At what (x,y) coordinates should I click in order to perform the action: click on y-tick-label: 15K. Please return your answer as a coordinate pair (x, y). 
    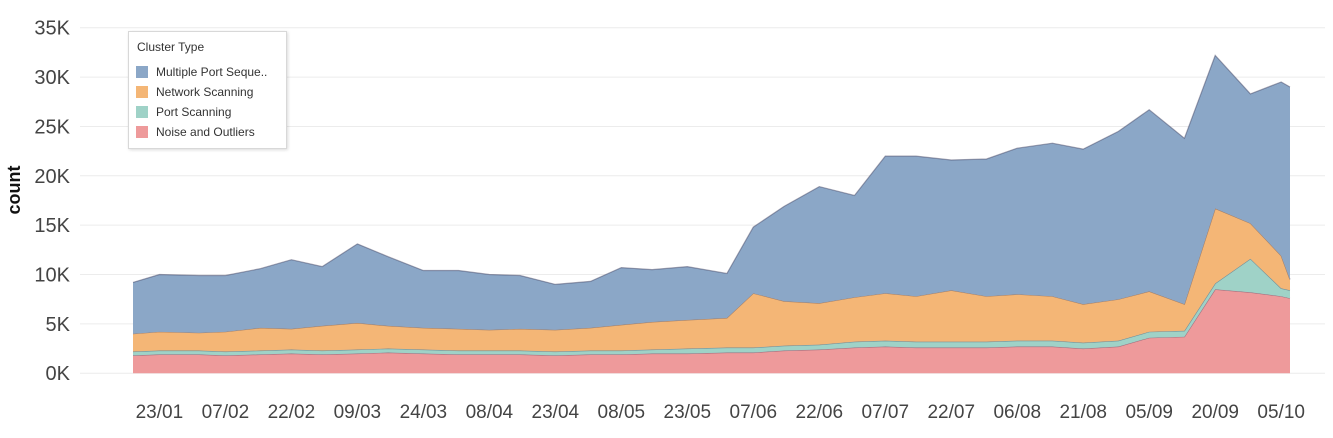
    Looking at the image, I should click on (52, 226).